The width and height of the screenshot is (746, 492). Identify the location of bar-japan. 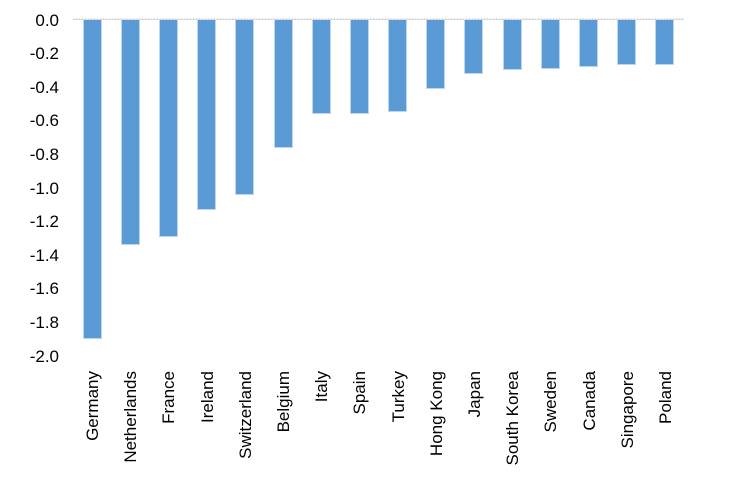
(474, 47).